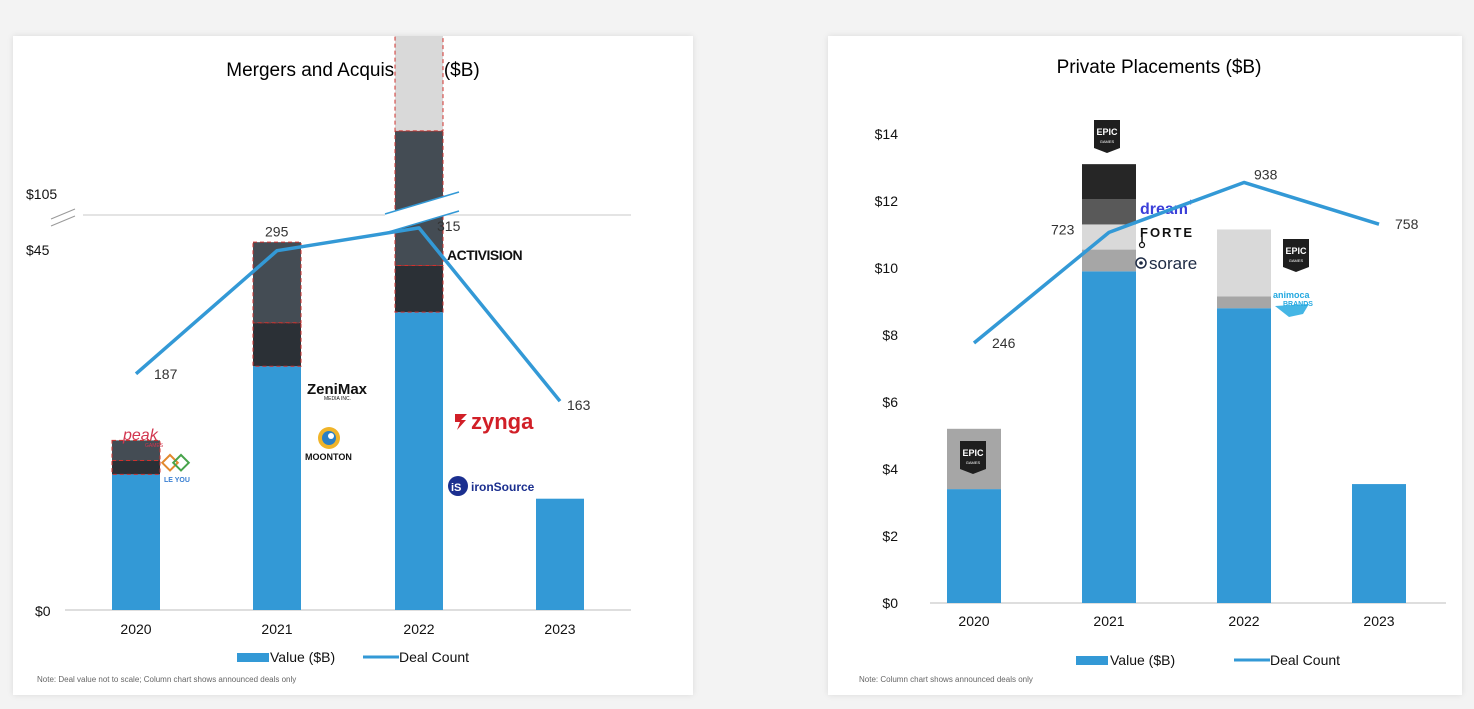 Image resolution: width=1474 pixels, height=709 pixels. I want to click on ma-2022-bar-break, so click(422, 212).